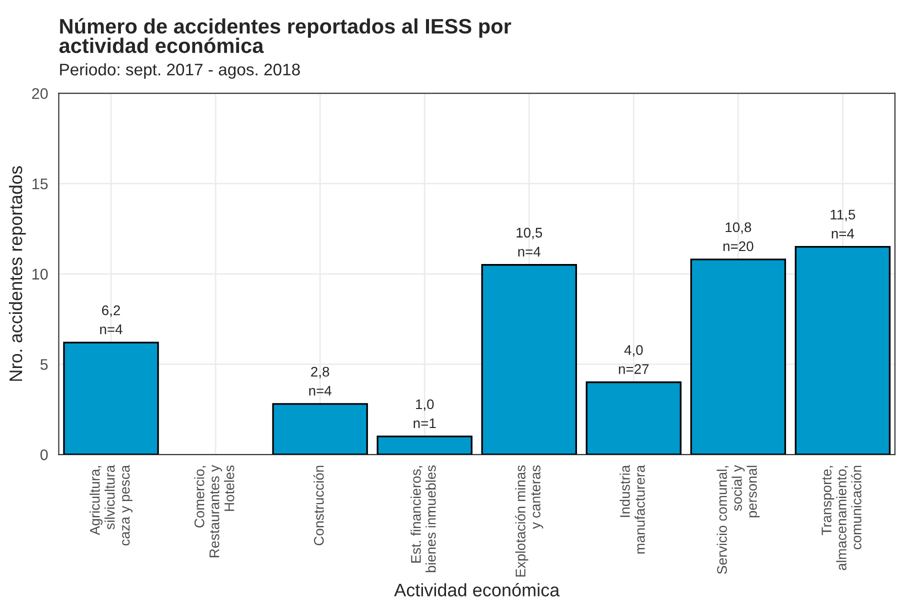  What do you see at coordinates (632, 509) in the screenshot?
I see `x-tick-label: Industria manufacturera` at bounding box center [632, 509].